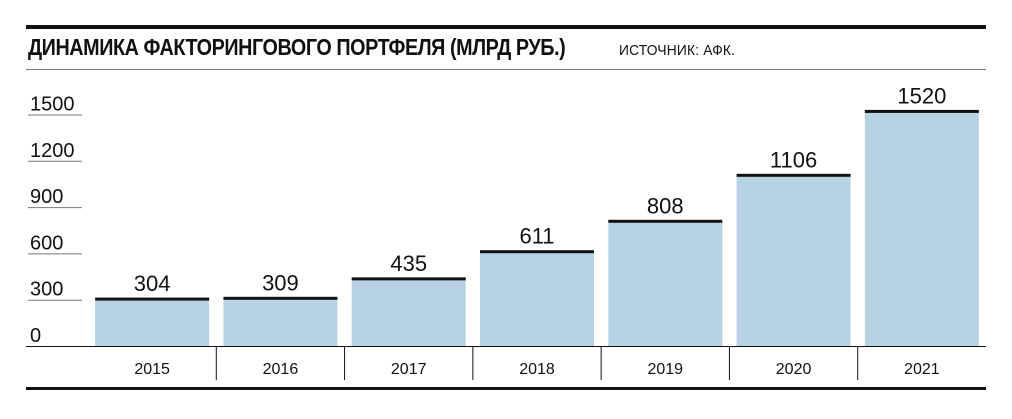 The height and width of the screenshot is (419, 1012). What do you see at coordinates (409, 369) in the screenshot?
I see `x-category-label: 2017` at bounding box center [409, 369].